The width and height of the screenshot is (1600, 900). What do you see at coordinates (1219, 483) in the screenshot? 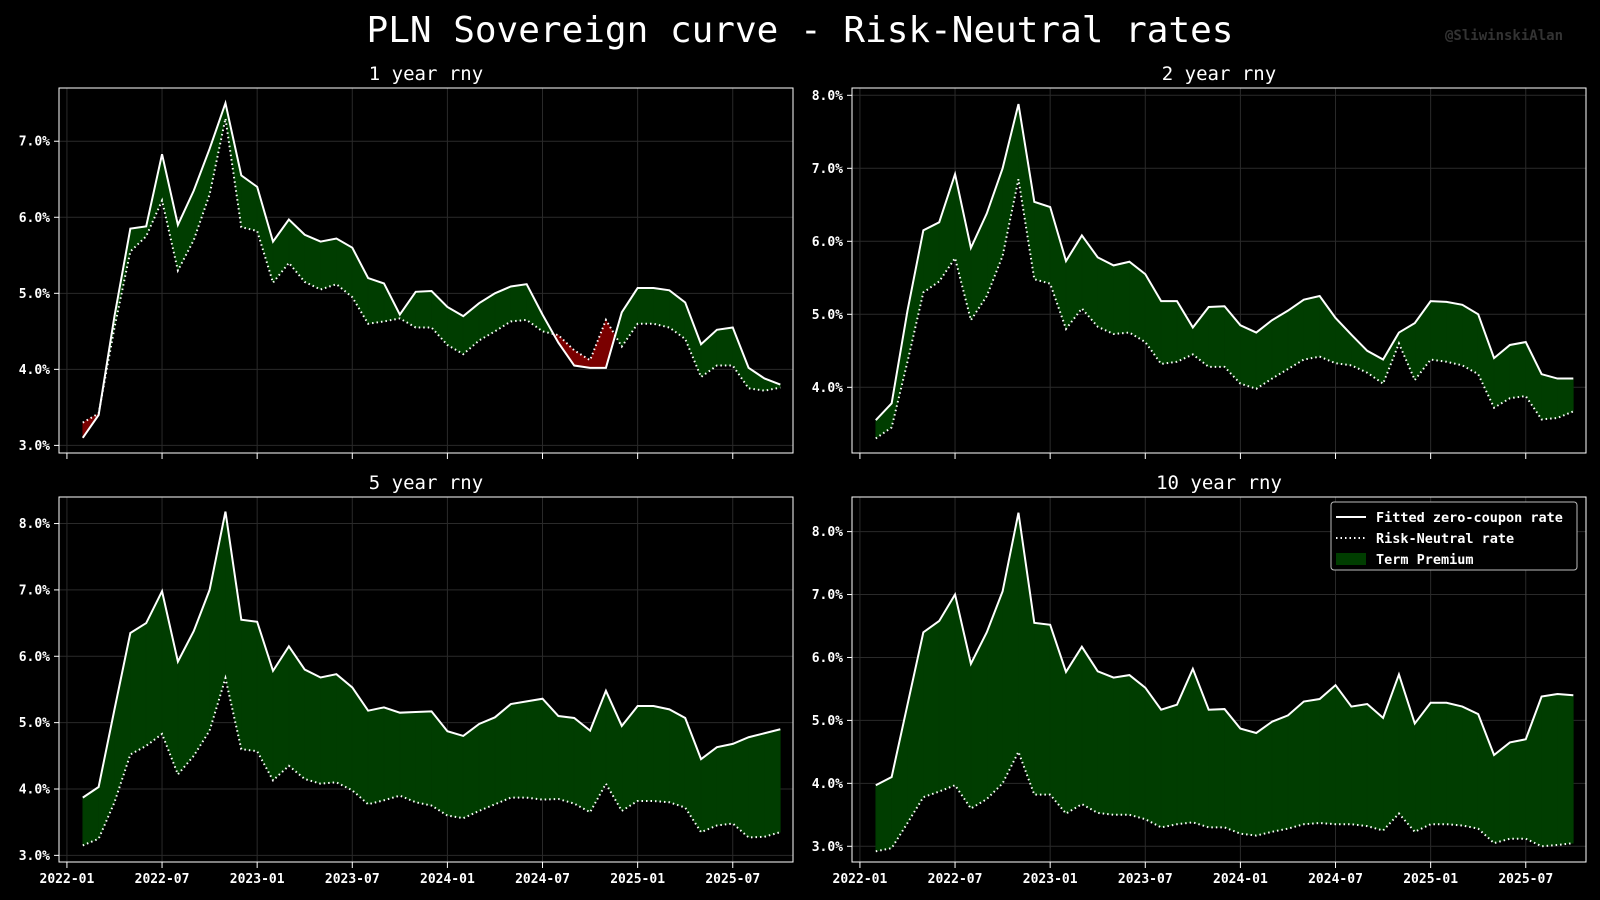
I see `panel-title: 10 year rny` at bounding box center [1219, 483].